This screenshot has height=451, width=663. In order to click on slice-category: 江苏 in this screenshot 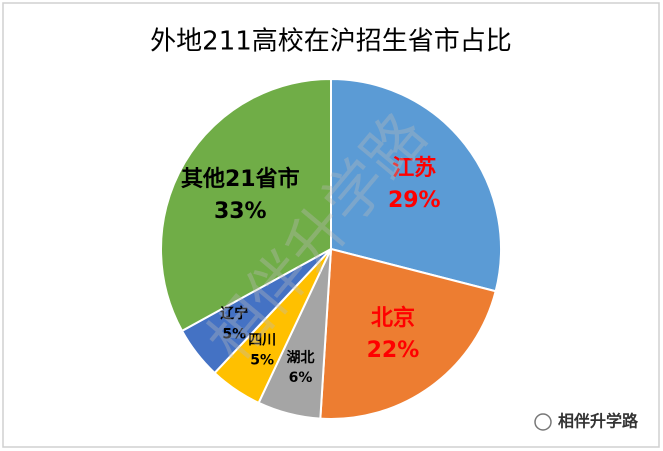, I will do `click(414, 168)`.